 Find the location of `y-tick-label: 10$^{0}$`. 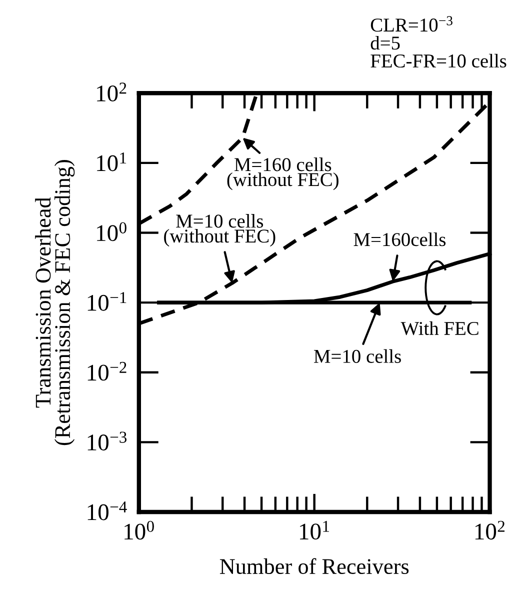

y-tick-label: 10$^{0}$ is located at coordinates (111, 232).